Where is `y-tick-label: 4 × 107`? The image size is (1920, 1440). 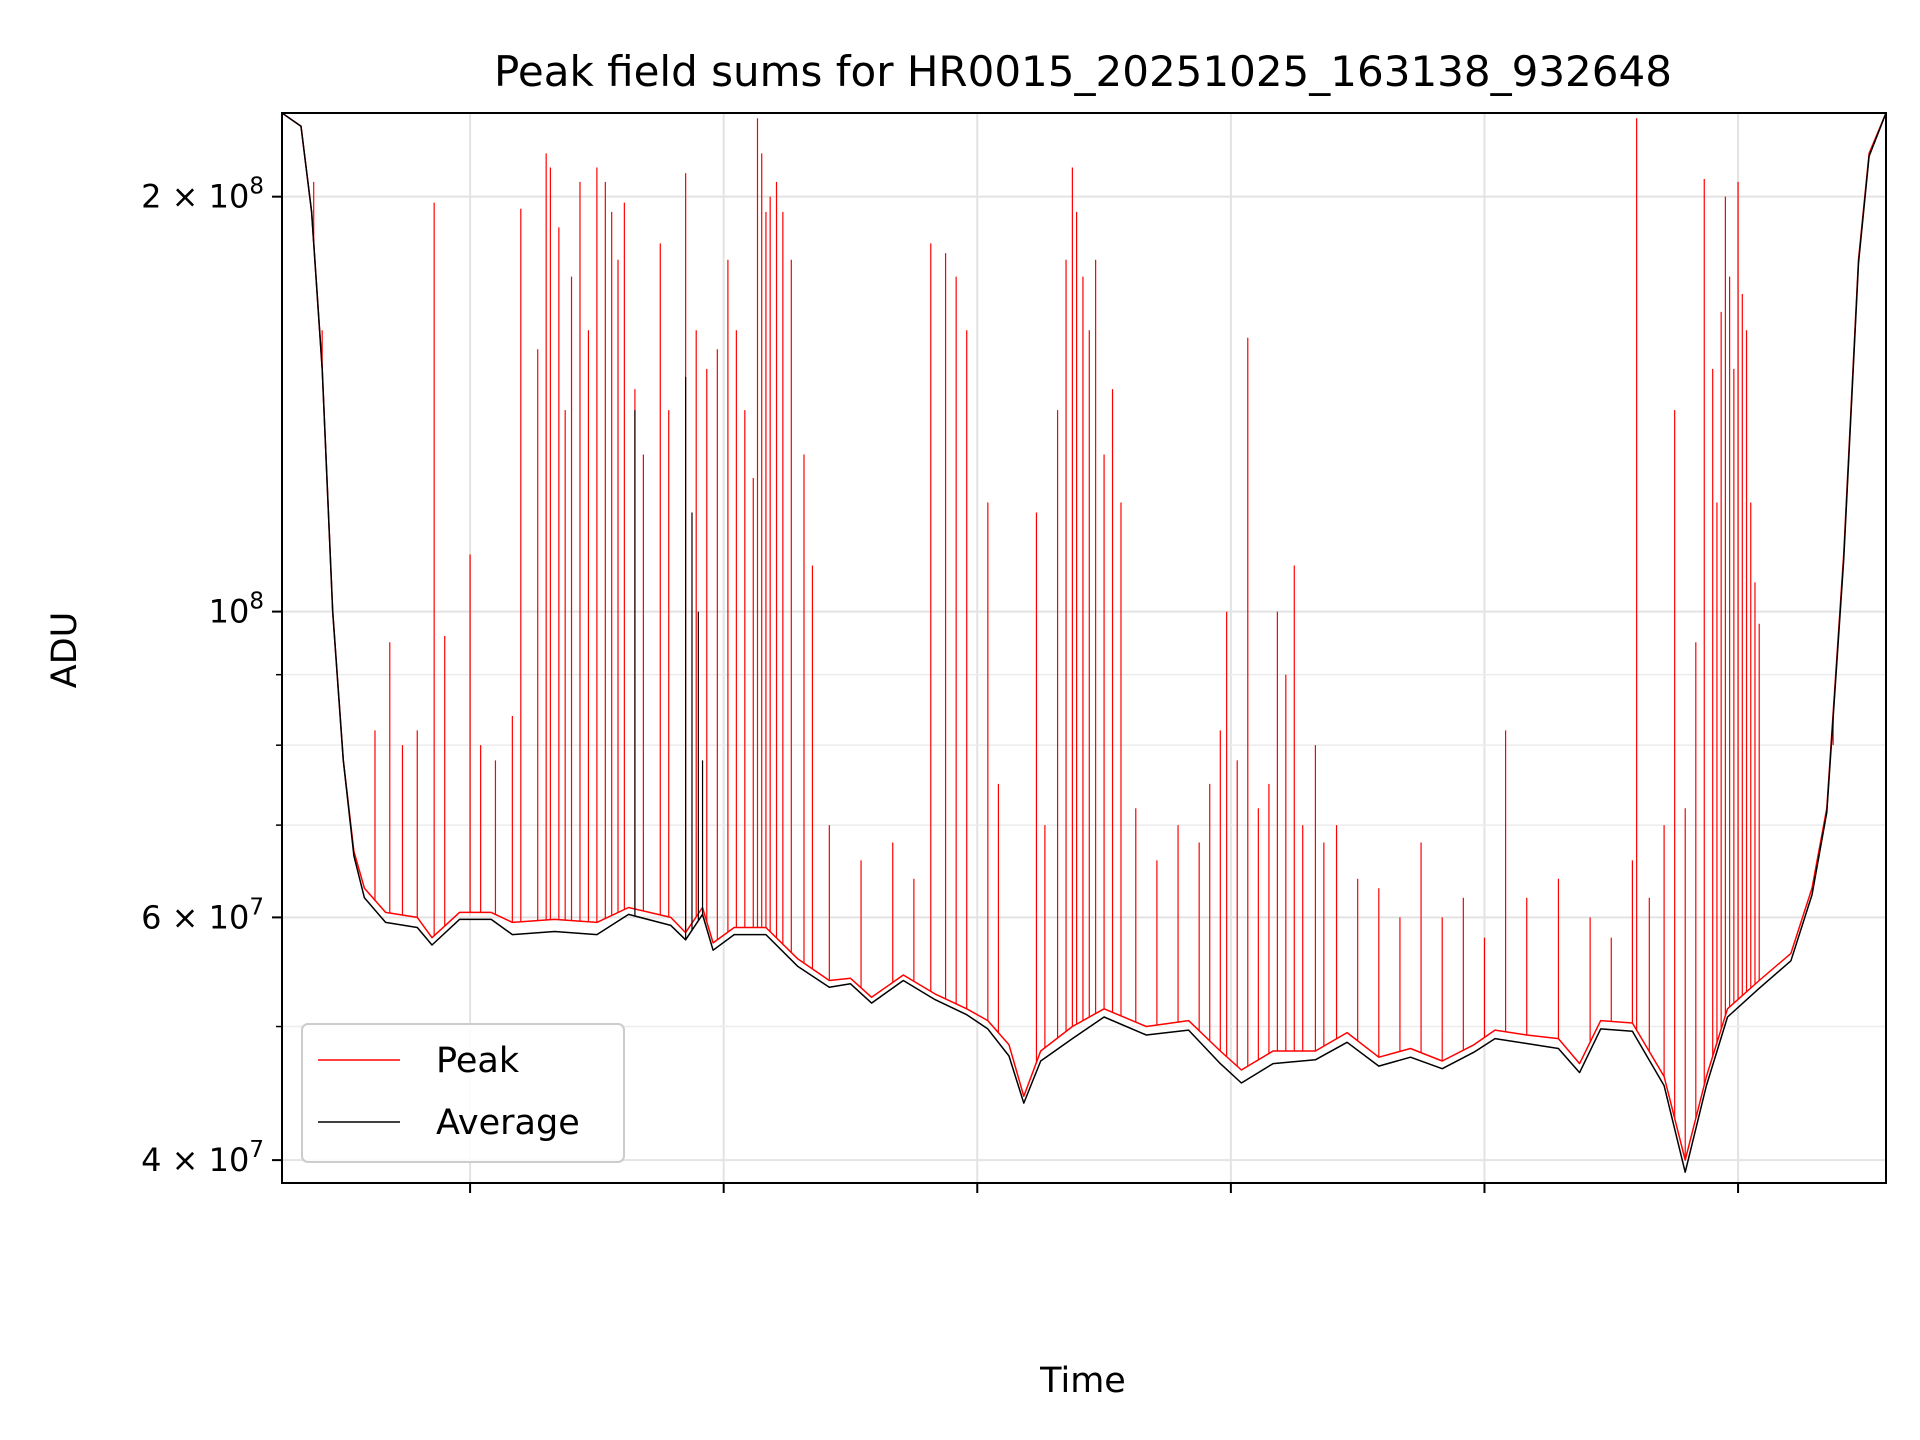
y-tick-label: 4 × 107 is located at coordinates (202, 1158).